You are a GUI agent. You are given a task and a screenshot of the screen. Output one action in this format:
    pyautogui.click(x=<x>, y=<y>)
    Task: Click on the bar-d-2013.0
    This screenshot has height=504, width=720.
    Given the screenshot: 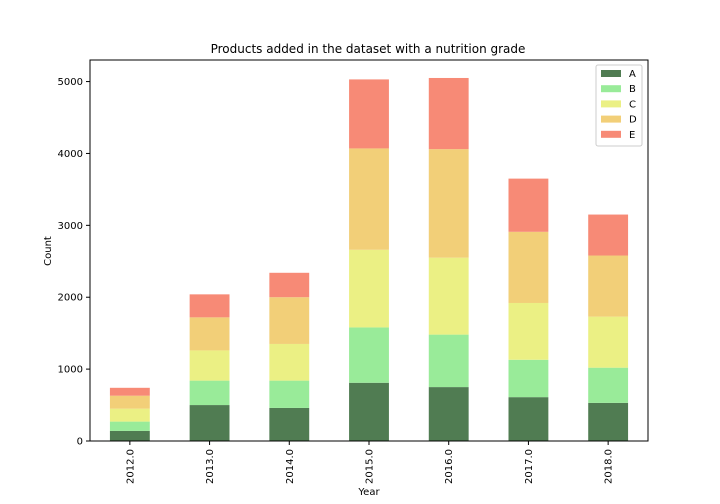 What is the action you would take?
    pyautogui.click(x=209, y=334)
    